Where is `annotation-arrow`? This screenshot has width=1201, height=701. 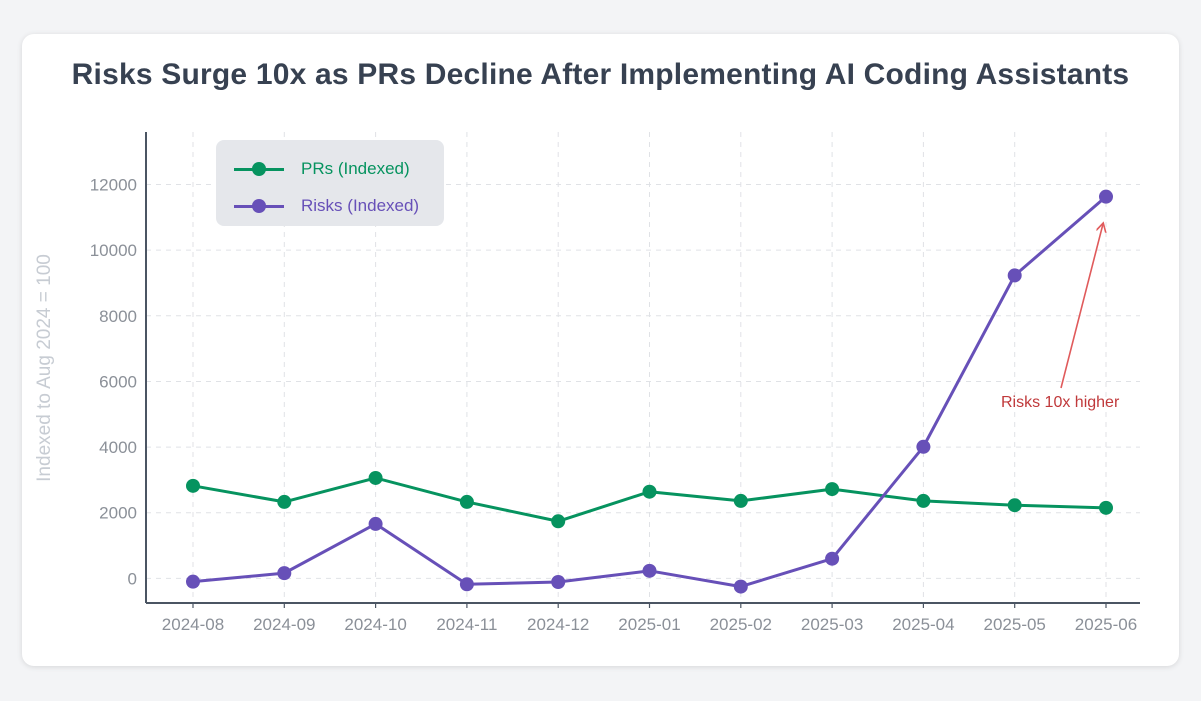
annotation-arrow is located at coordinates (1081, 306).